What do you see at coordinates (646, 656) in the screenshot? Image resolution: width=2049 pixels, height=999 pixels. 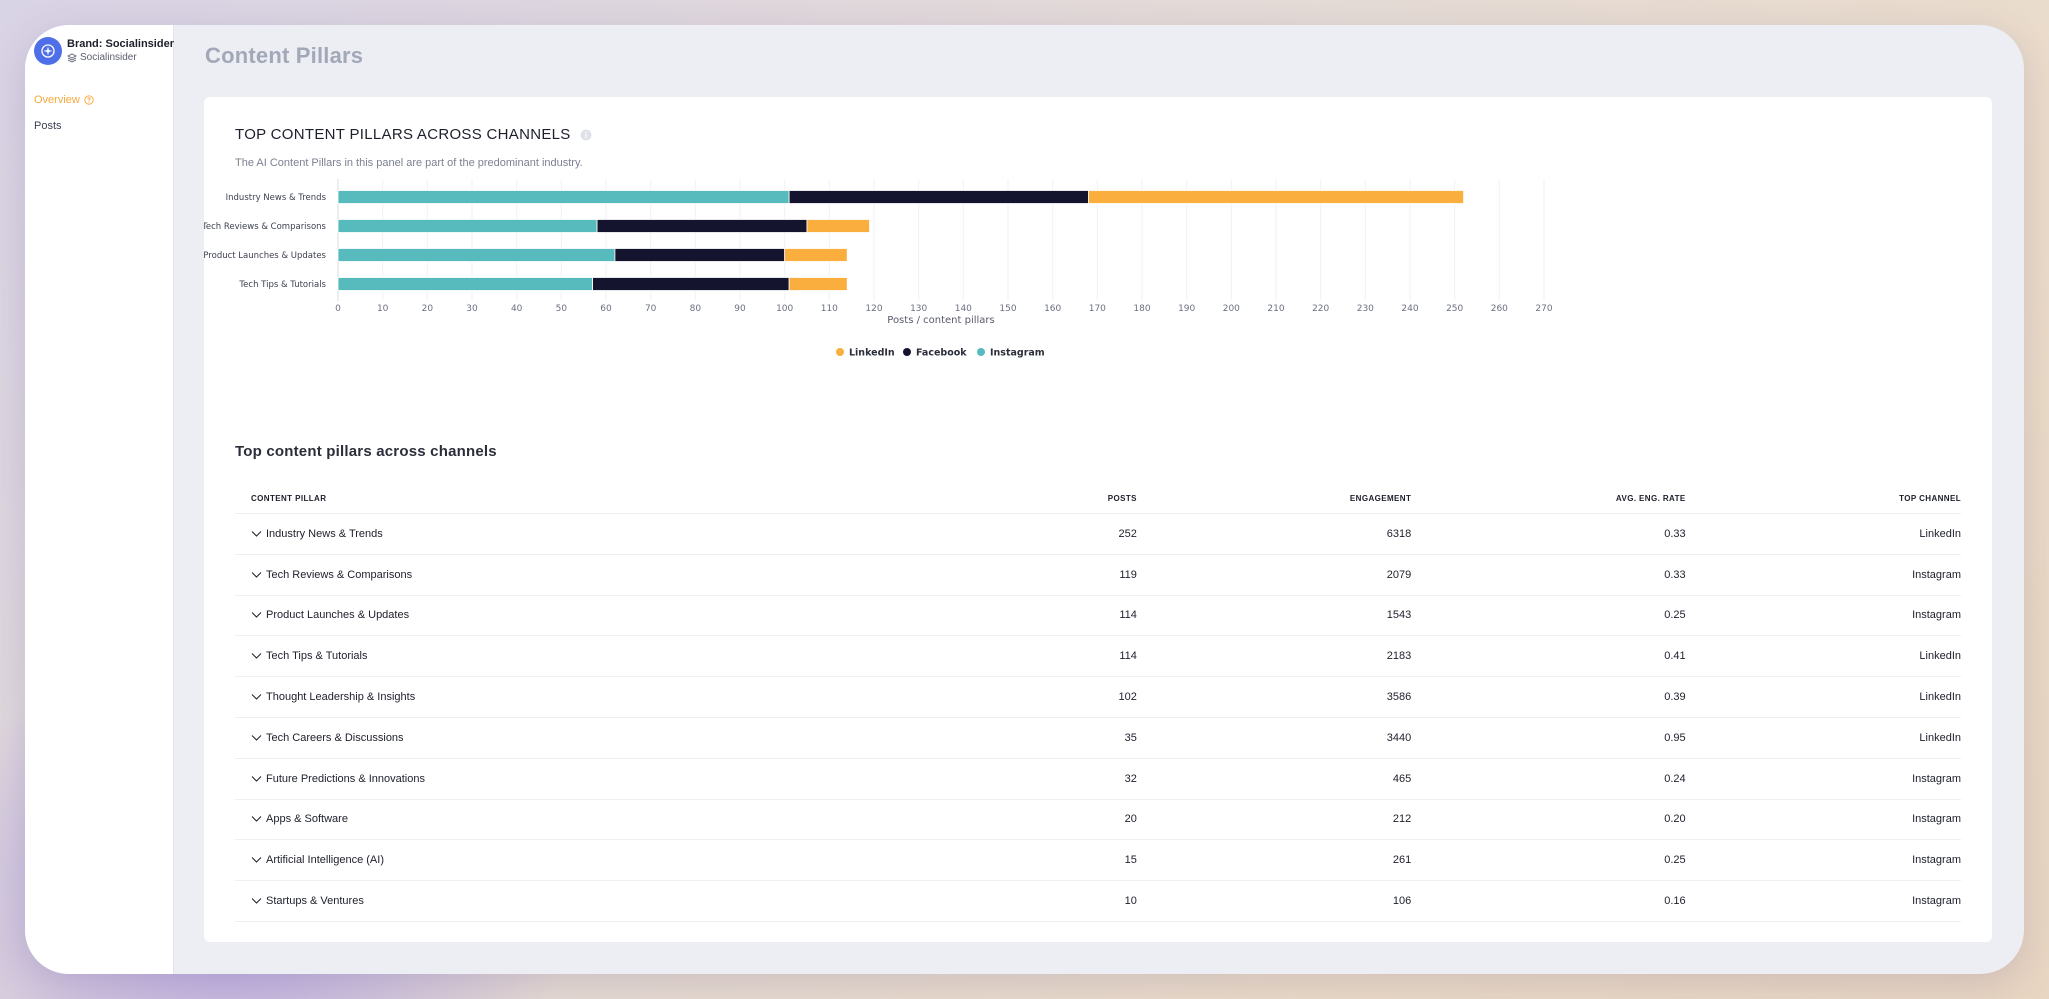 I see `cell-content-pillar: Tech Tips & Tutorials` at bounding box center [646, 656].